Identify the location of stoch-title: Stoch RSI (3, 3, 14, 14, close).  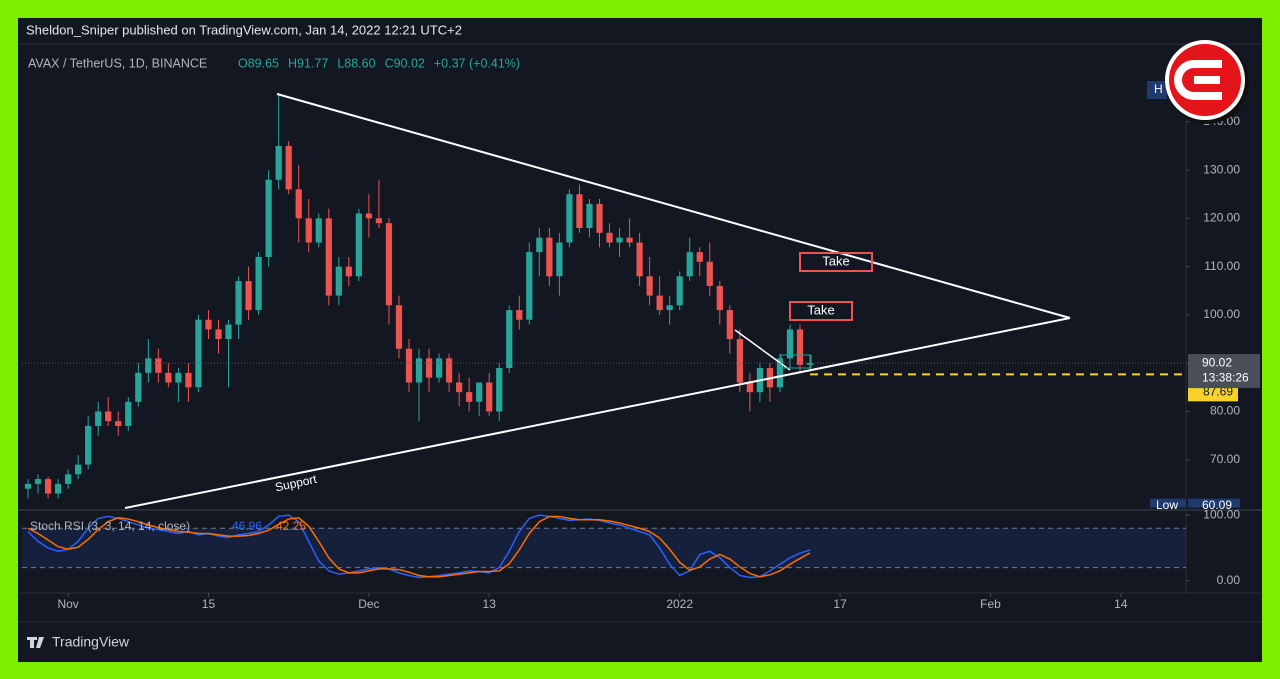
(110, 526).